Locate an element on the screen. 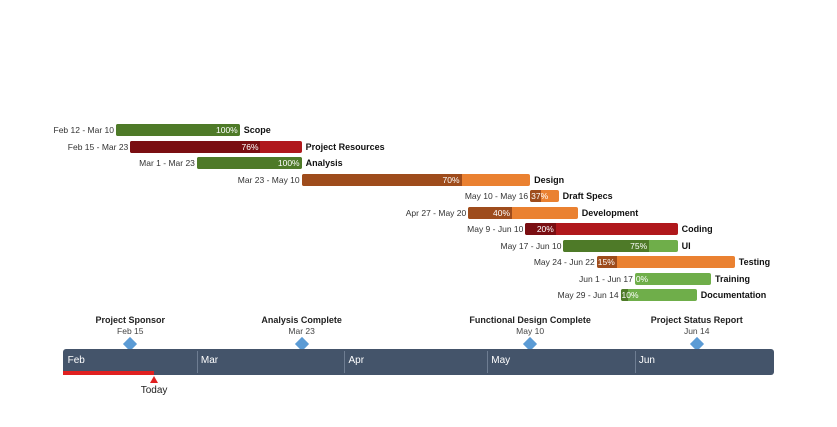  timeline-bar: Feb Mar Apr May Jun is located at coordinates (418, 362).